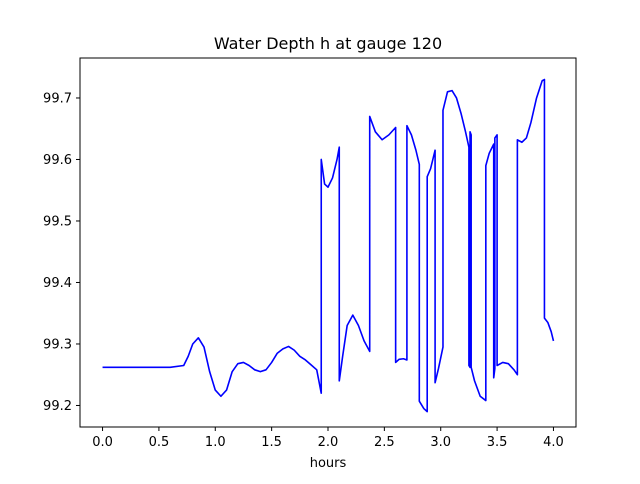 Image resolution: width=640 pixels, height=484 pixels. I want to click on x-tick-label: 0.0, so click(102, 442).